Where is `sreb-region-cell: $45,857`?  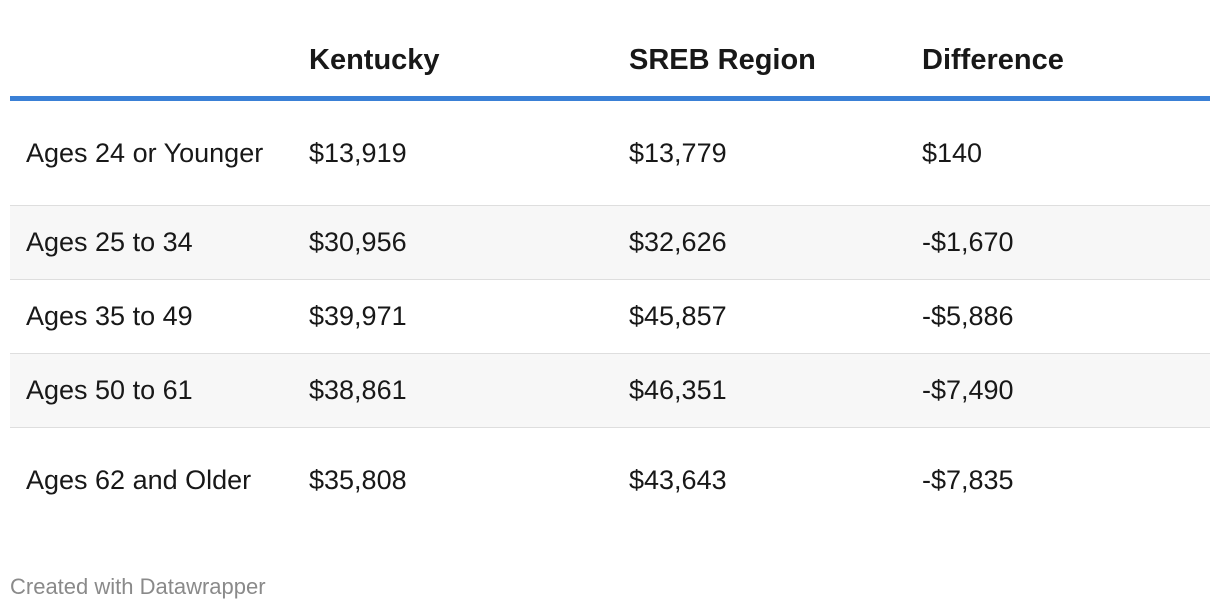
sreb-region-cell: $45,857 is located at coordinates (759, 316).